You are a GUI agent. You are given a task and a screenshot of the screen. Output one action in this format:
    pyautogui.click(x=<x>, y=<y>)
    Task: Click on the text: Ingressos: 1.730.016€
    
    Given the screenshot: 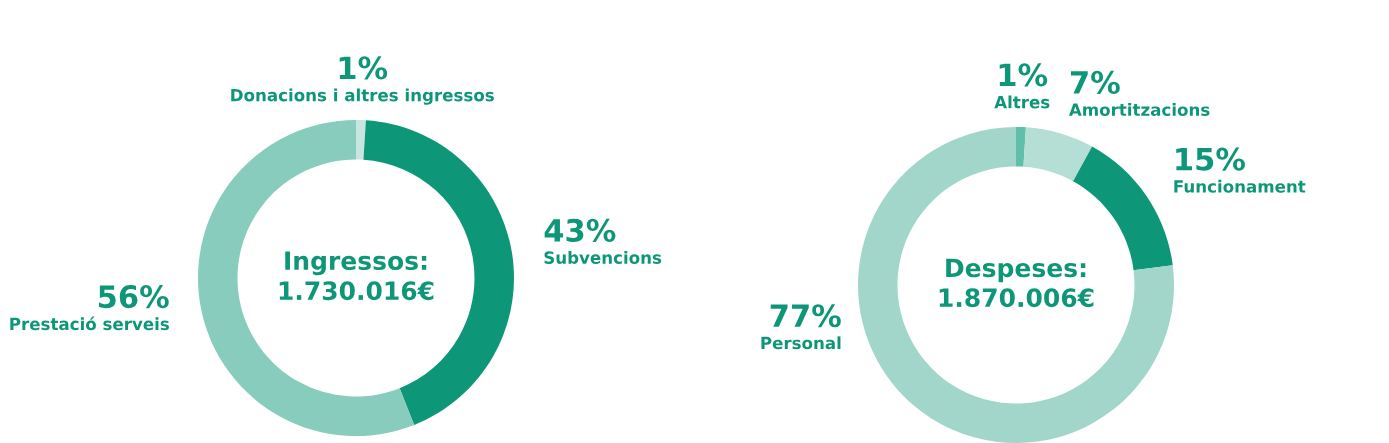 What is the action you would take?
    pyautogui.click(x=356, y=276)
    